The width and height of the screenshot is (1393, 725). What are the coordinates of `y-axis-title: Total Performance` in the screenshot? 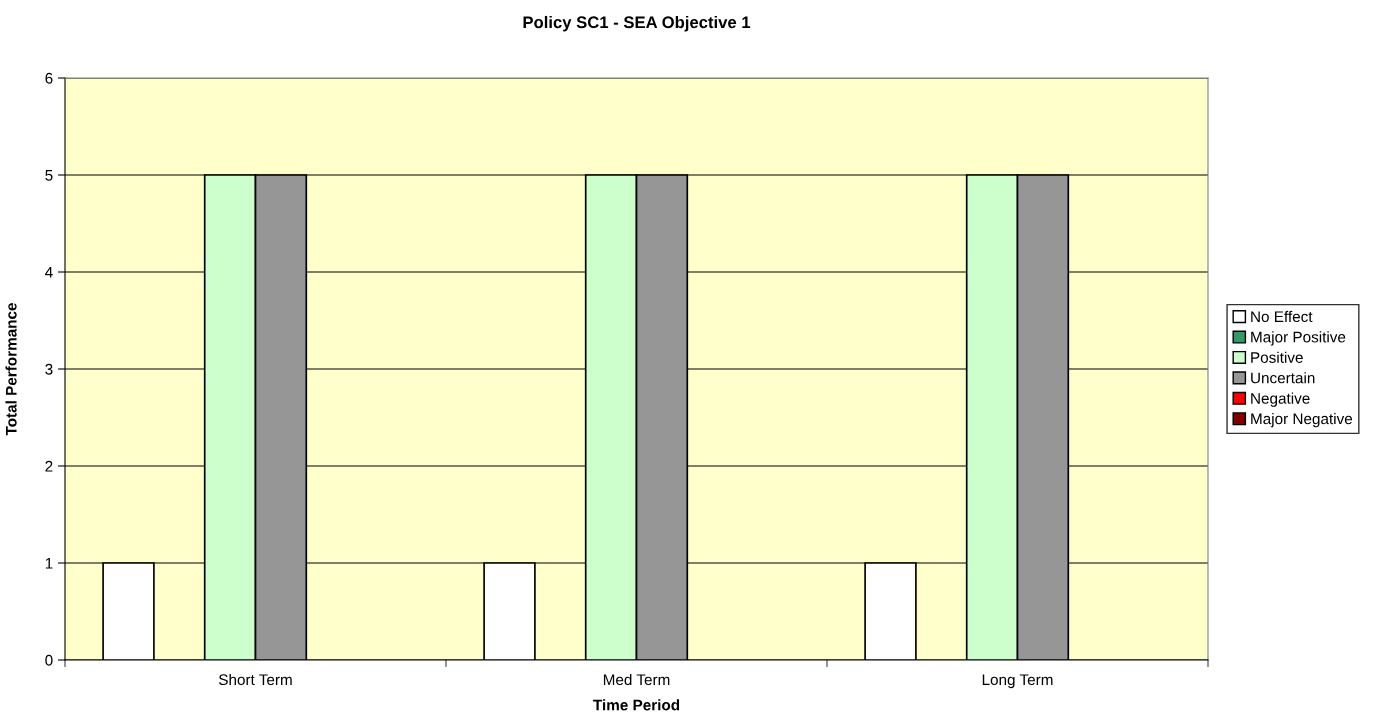 It's located at (11, 369).